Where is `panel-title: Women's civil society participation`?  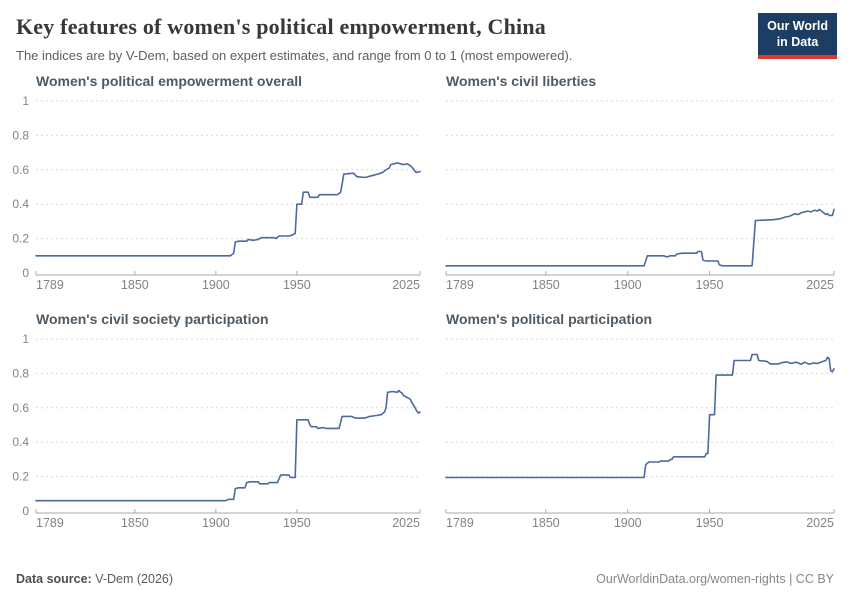 panel-title: Women's civil society participation is located at coordinates (152, 319).